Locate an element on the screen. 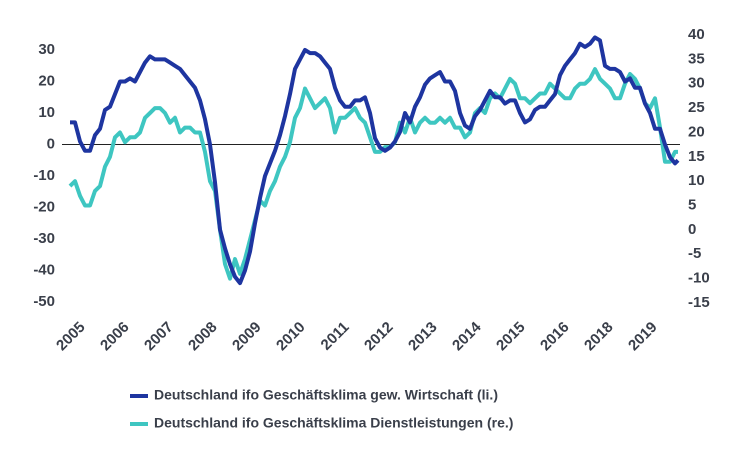 Image resolution: width=738 pixels, height=455 pixels. x-tick-label: 2006 is located at coordinates (115, 337).